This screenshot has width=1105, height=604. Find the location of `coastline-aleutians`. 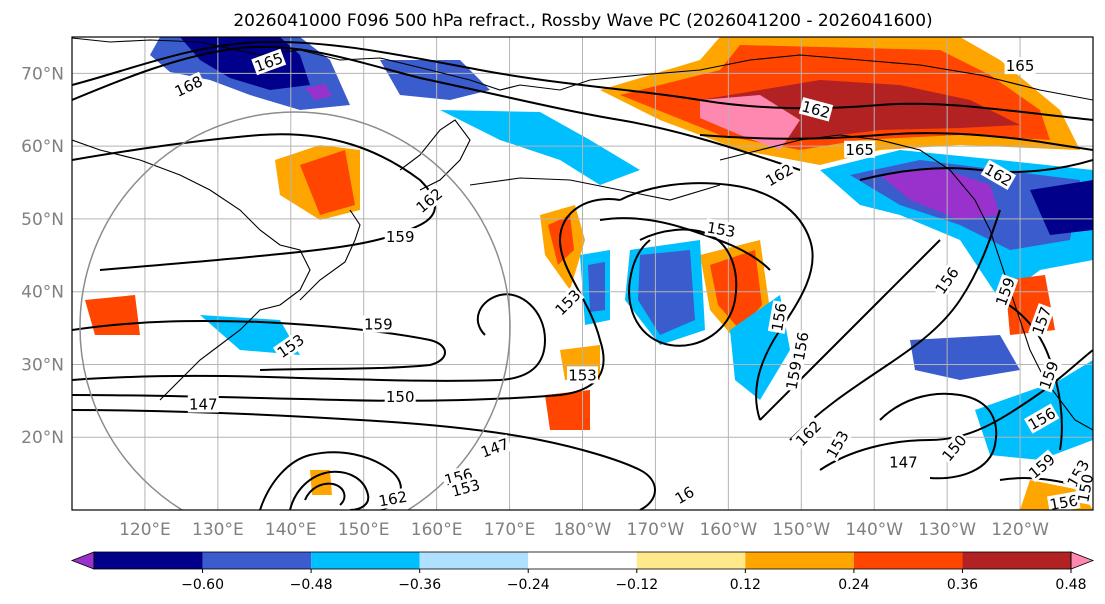

coastline-aleutians is located at coordinates (595, 189).